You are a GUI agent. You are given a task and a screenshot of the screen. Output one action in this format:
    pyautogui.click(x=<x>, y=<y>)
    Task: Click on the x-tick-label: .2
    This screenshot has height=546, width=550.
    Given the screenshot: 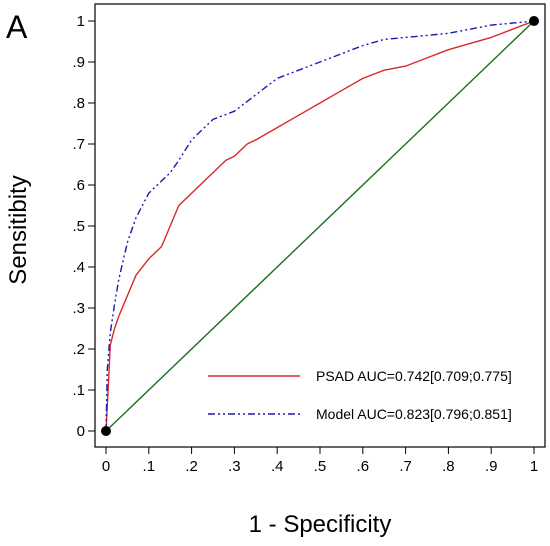 What is the action you would take?
    pyautogui.click(x=191, y=466)
    